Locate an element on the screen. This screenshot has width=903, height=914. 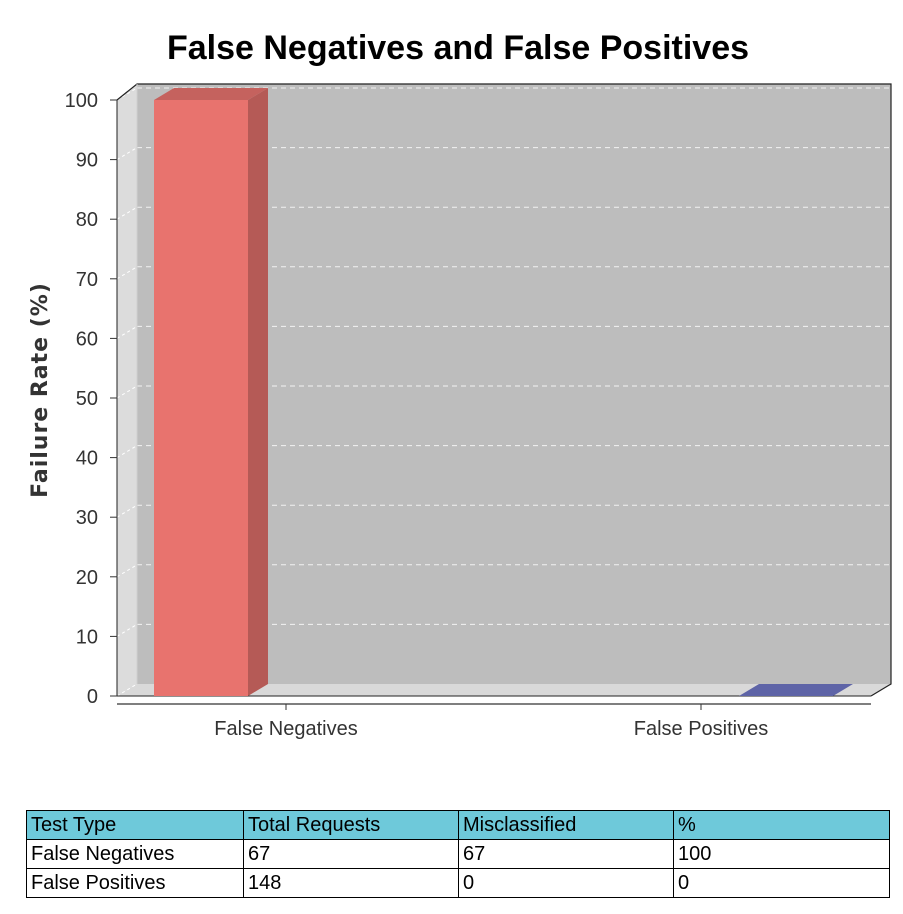
y-axis-label: Failure Rate (%) is located at coordinates (40, 390).